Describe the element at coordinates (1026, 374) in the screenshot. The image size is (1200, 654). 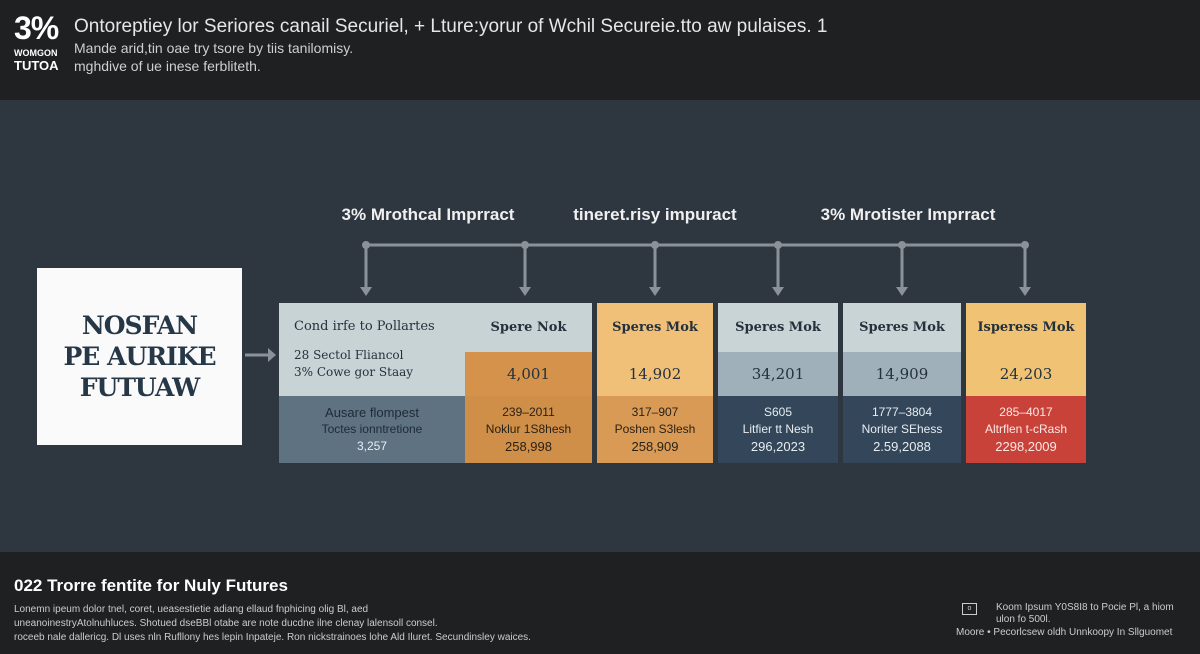
I see `column-value: 24,203` at that location.